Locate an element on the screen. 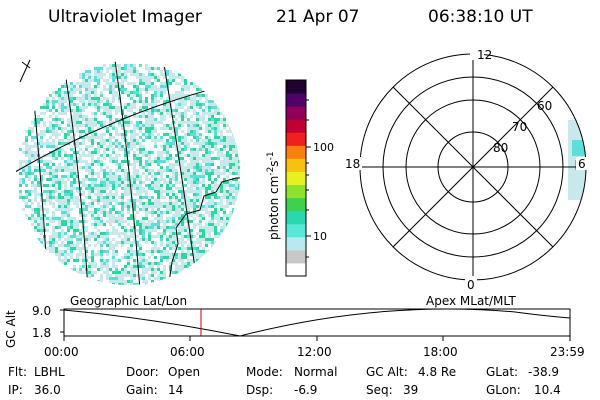  date-label: 21 Apr 07 is located at coordinates (318, 17).